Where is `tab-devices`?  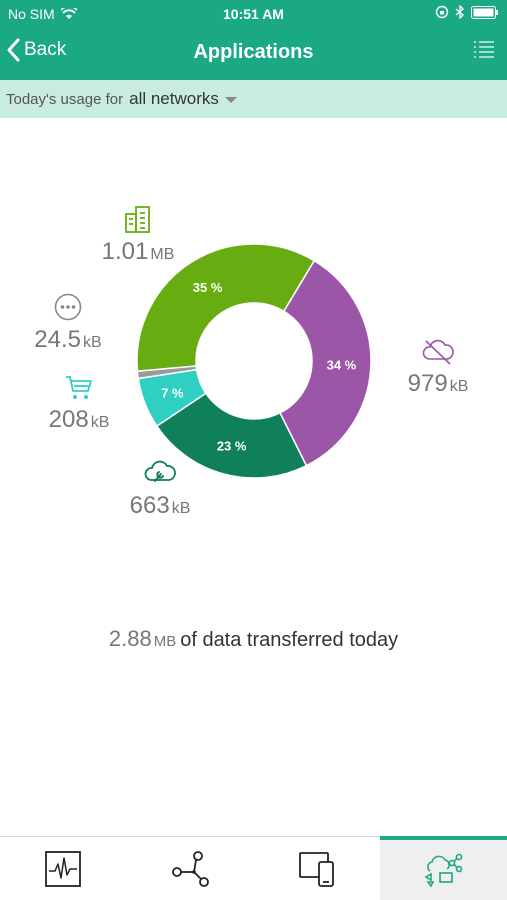
tab-devices is located at coordinates (317, 868).